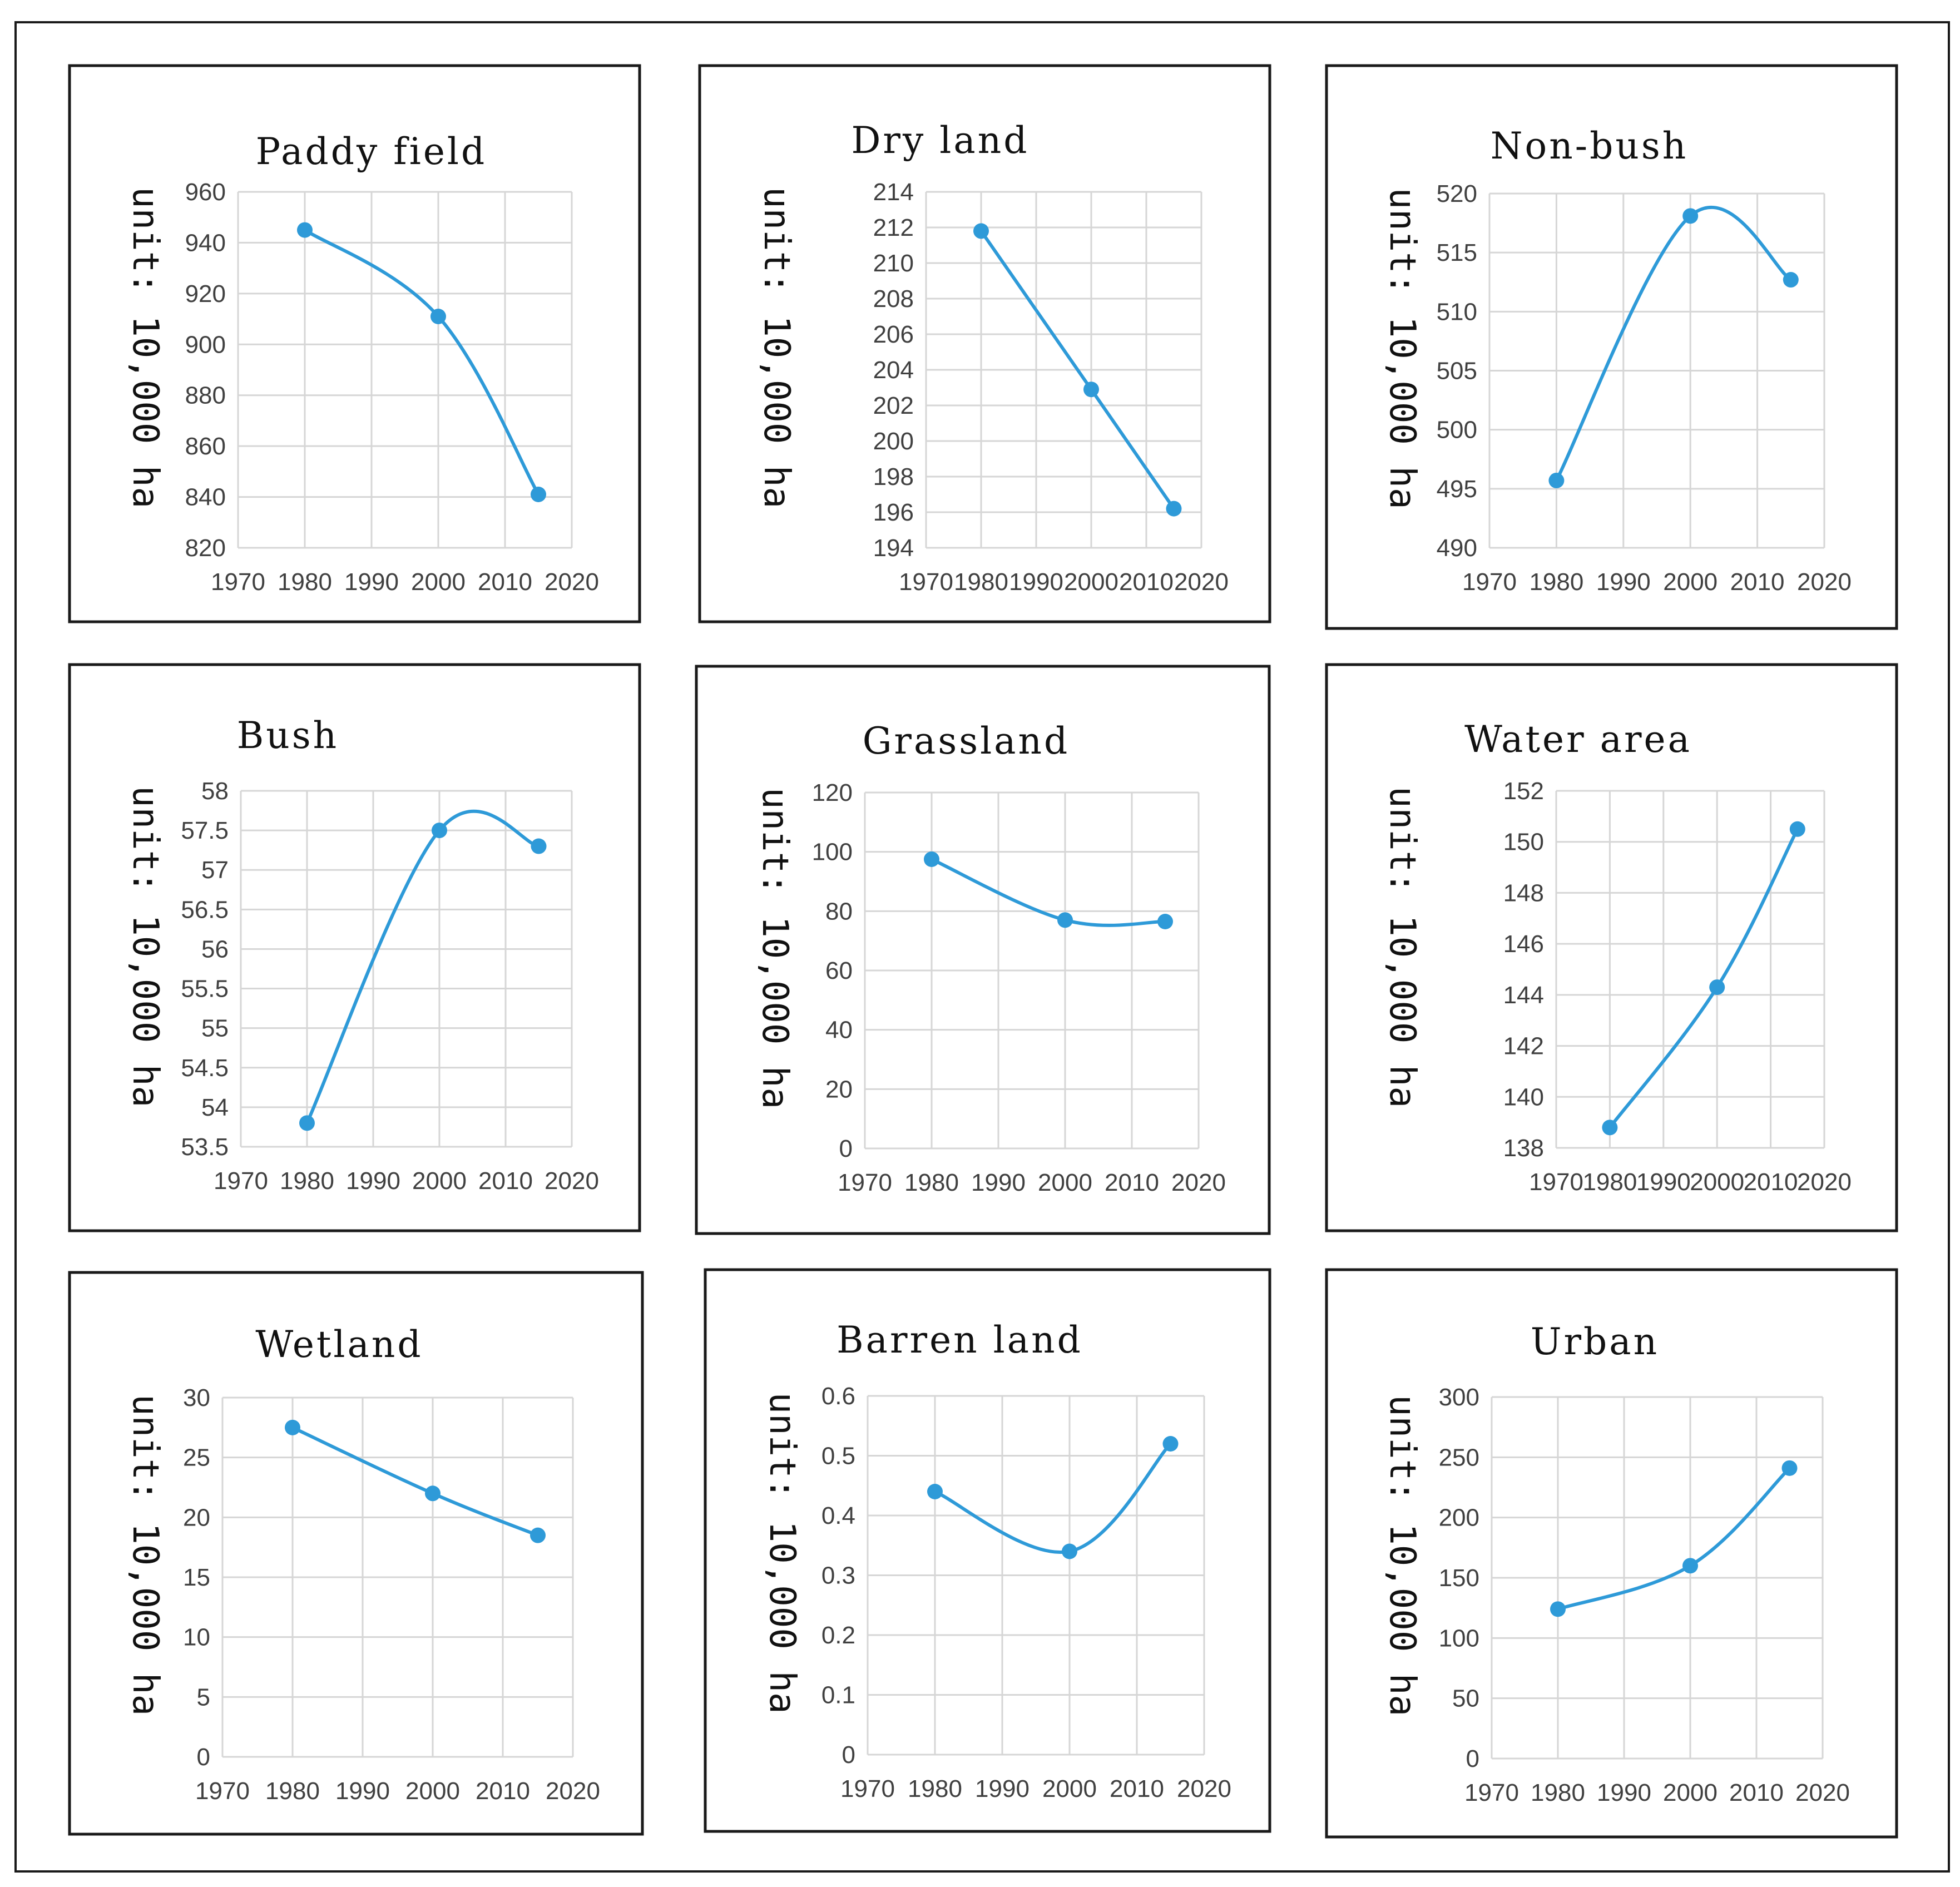  Describe the element at coordinates (1459, 1397) in the screenshot. I see `y-tick-label: 300` at that location.